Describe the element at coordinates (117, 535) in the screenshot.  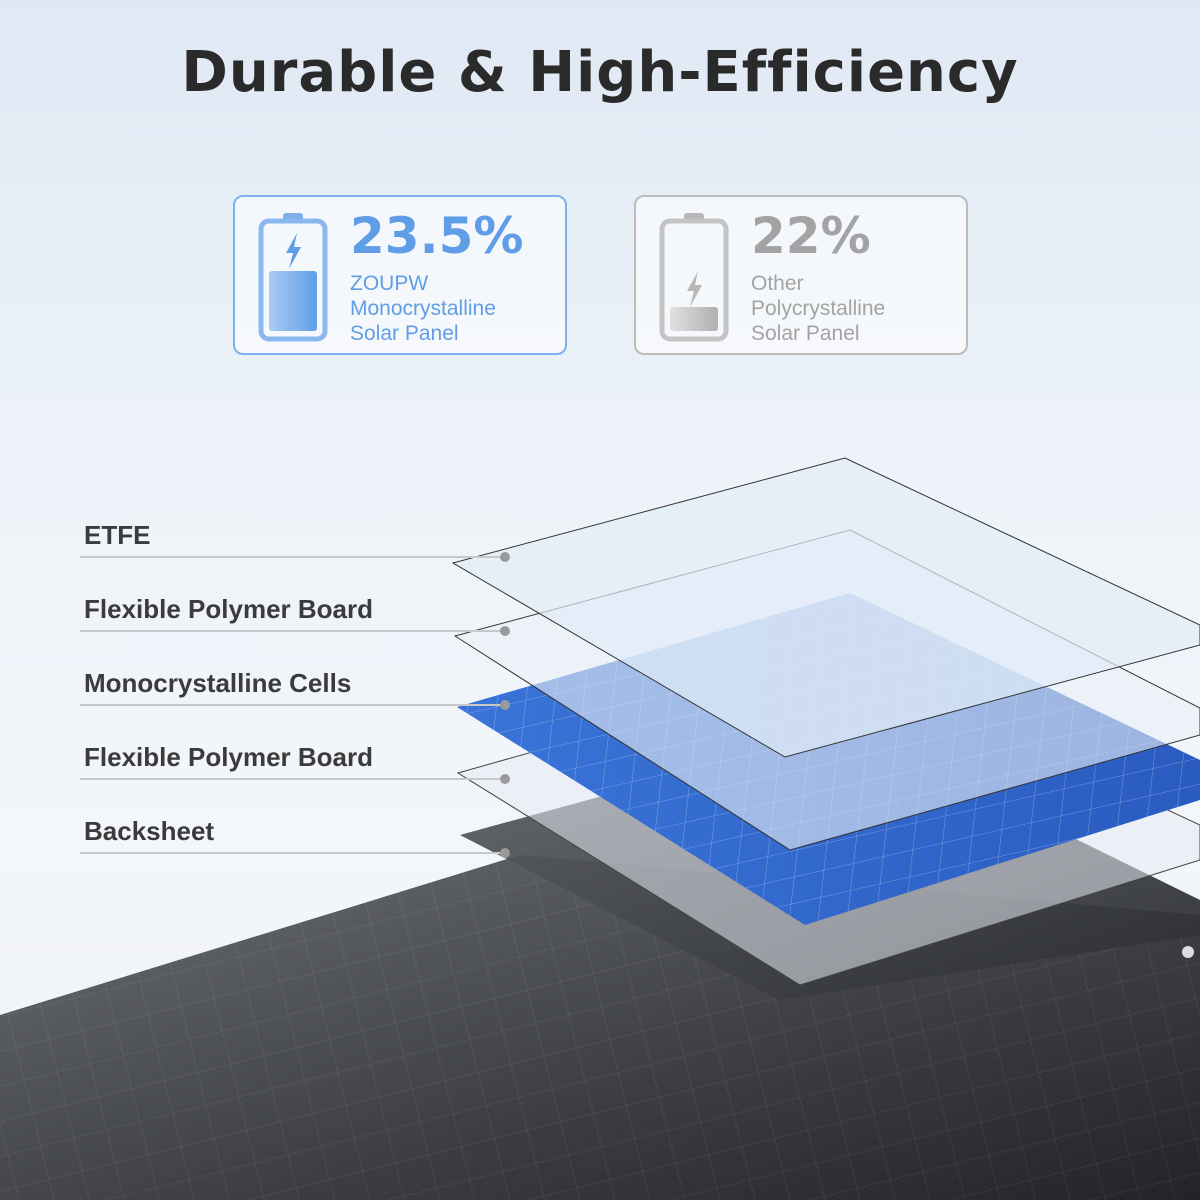
I see `layer-label-etfe: ETFE` at that location.